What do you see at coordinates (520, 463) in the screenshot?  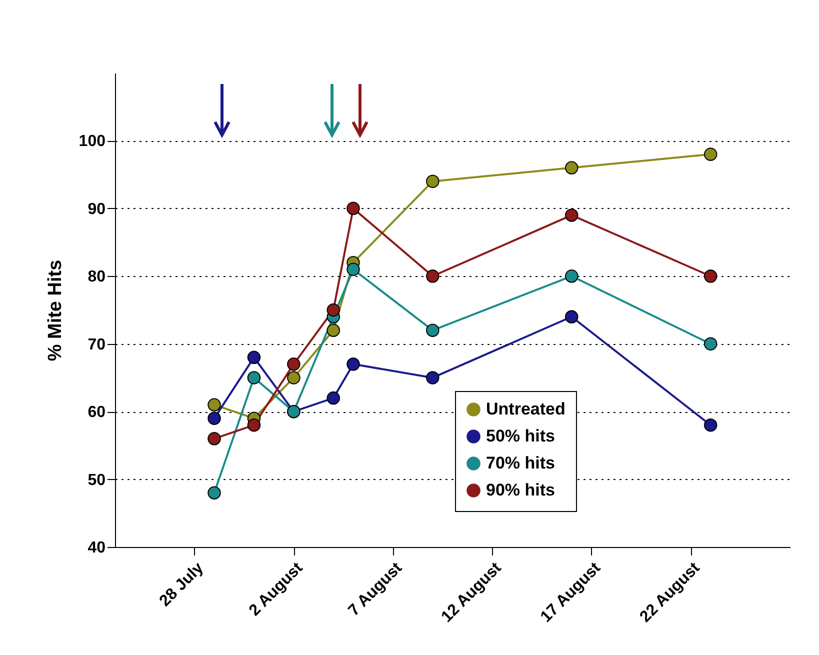 I see `legend-label: 70% hits` at bounding box center [520, 463].